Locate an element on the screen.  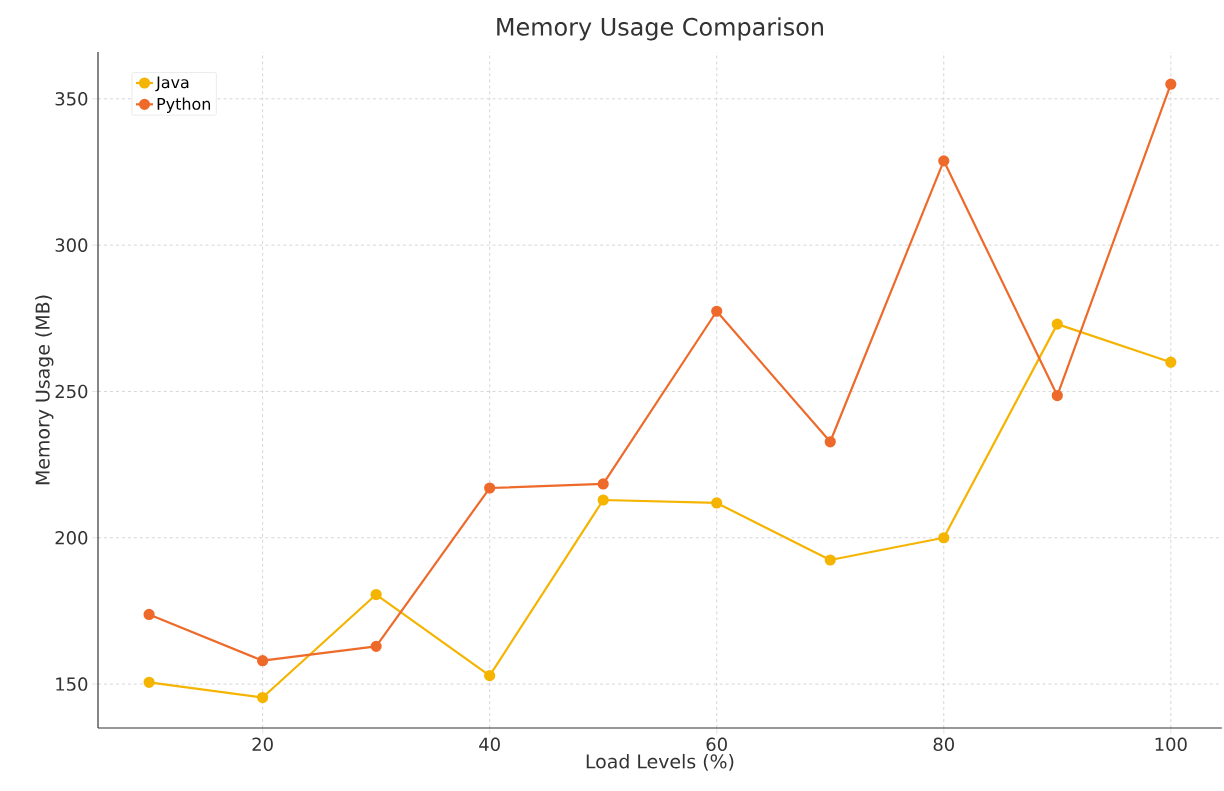
y-axis-title: Memory Usage (MB) is located at coordinates (44, 390).